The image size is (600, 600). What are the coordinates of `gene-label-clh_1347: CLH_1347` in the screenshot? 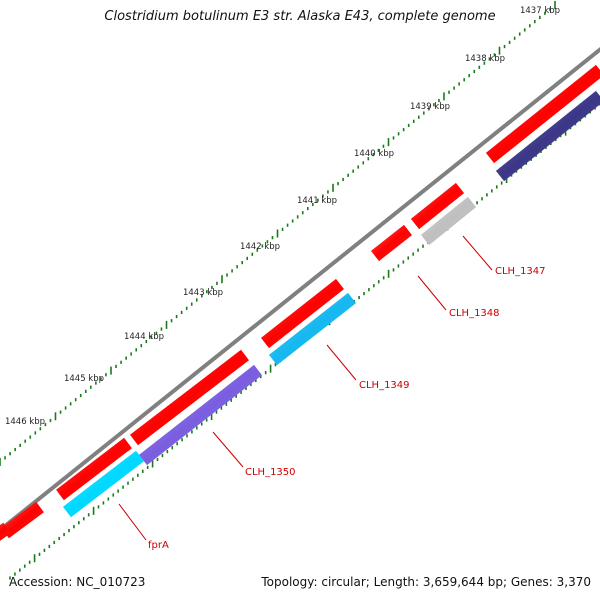 It's located at (504, 256).